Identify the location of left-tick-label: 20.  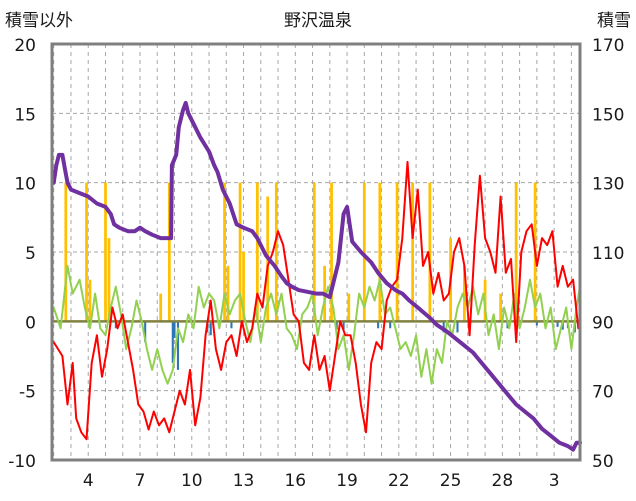
(25, 46).